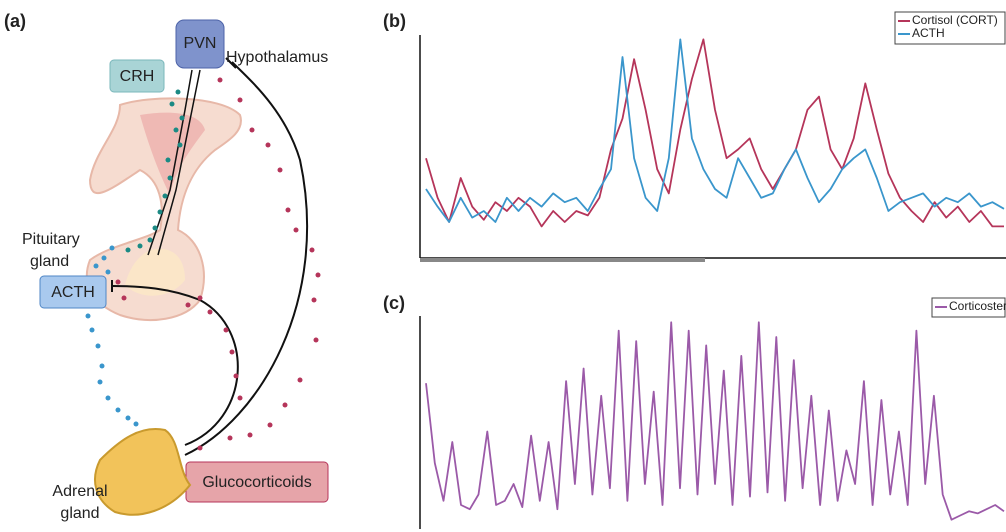 Image resolution: width=1006 pixels, height=532 pixels. Describe the element at coordinates (79, 491) in the screenshot. I see `adrenal-label: Adrenal` at that location.